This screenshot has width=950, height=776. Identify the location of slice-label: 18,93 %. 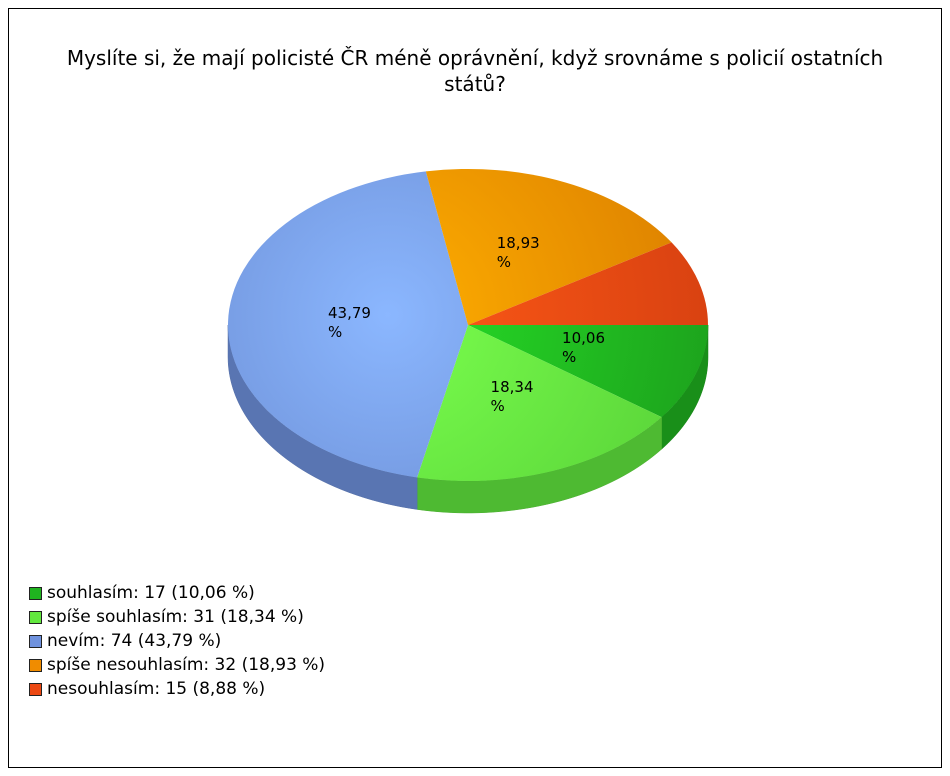
(518, 252).